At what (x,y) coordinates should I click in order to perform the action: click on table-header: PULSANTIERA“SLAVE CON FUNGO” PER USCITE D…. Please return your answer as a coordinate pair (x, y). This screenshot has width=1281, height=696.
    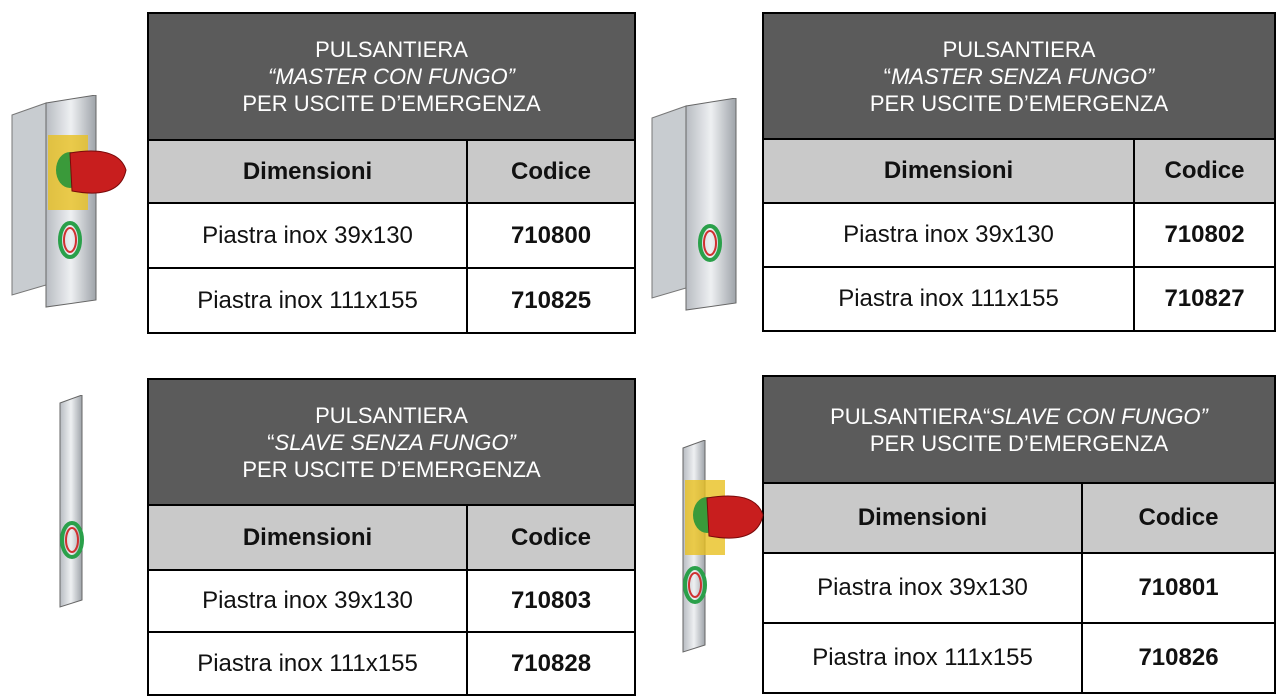
    Looking at the image, I should click on (1019, 430).